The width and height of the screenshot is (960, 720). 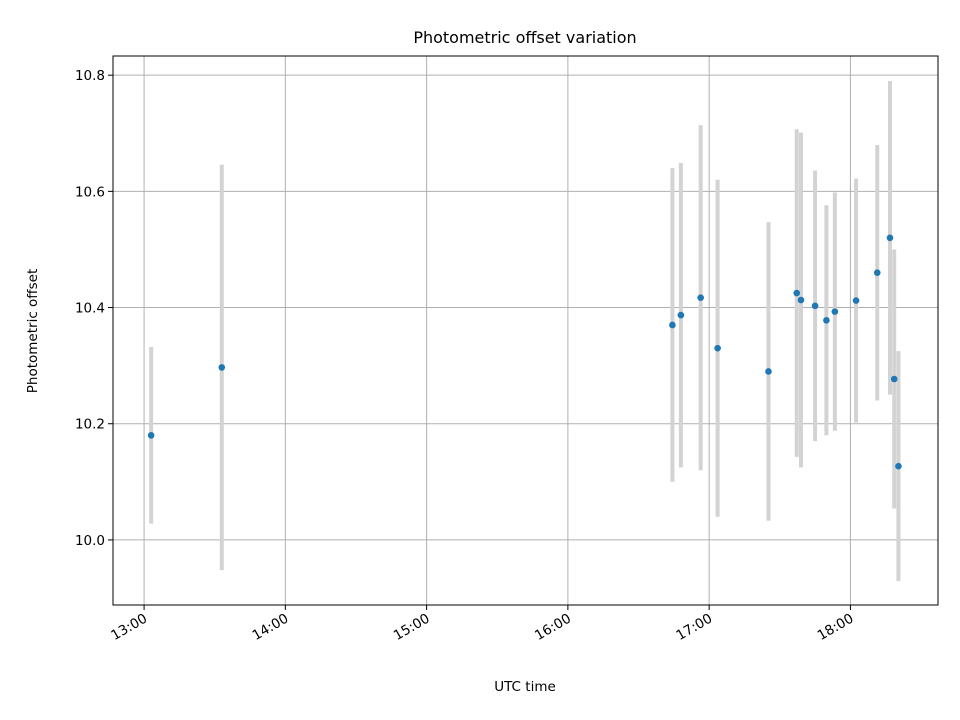 What do you see at coordinates (271, 627) in the screenshot?
I see `x-tick-label: 14:00` at bounding box center [271, 627].